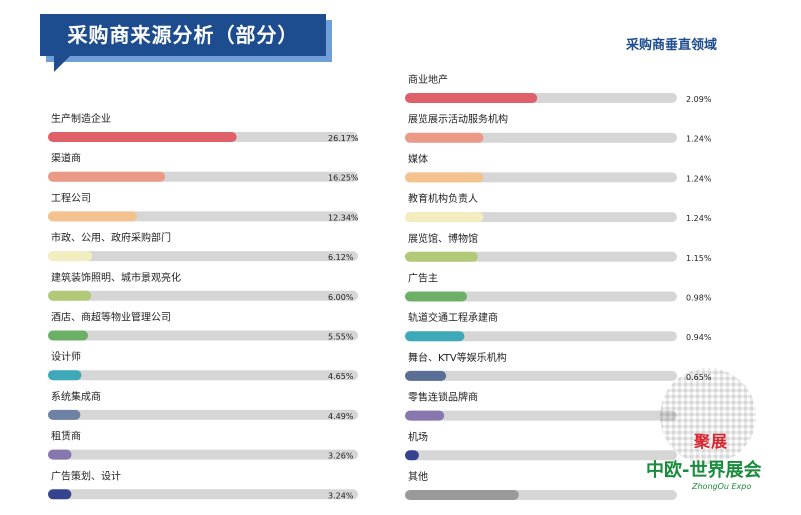 This screenshot has width=801, height=515. Describe the element at coordinates (81, 118) in the screenshot. I see `category-label: 生产制造企业` at that location.